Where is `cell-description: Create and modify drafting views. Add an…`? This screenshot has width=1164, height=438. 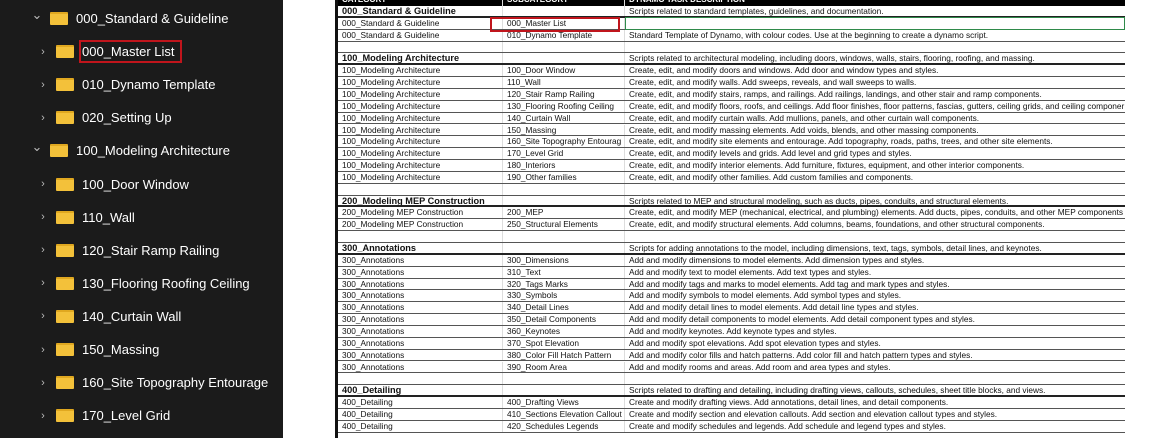
cell-description: Create and modify drafting views. Add an… is located at coordinates (789, 402).